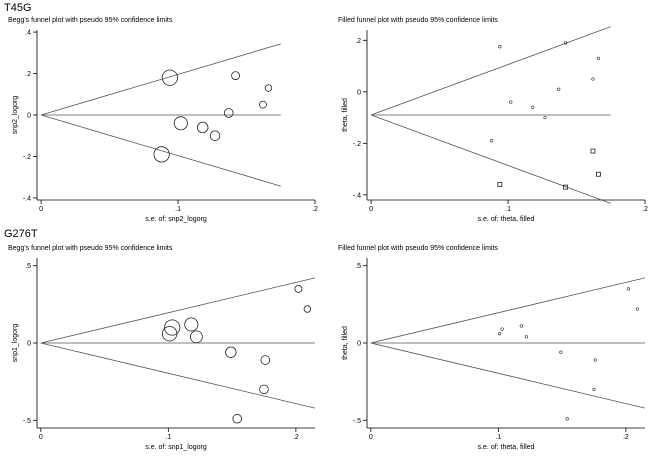 This screenshot has height=460, width=650. Describe the element at coordinates (15, 115) in the screenshot. I see `y-axis-label: snp2_logorg` at that location.